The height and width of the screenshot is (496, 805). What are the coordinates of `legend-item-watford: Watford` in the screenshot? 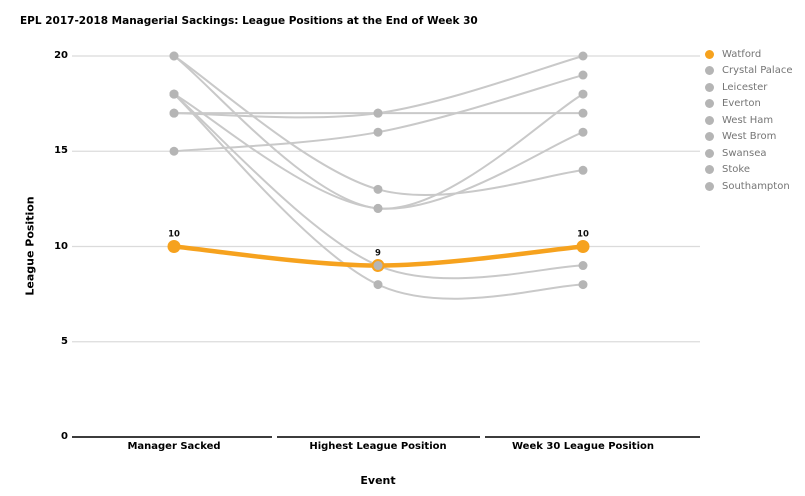 It's located at (749, 54).